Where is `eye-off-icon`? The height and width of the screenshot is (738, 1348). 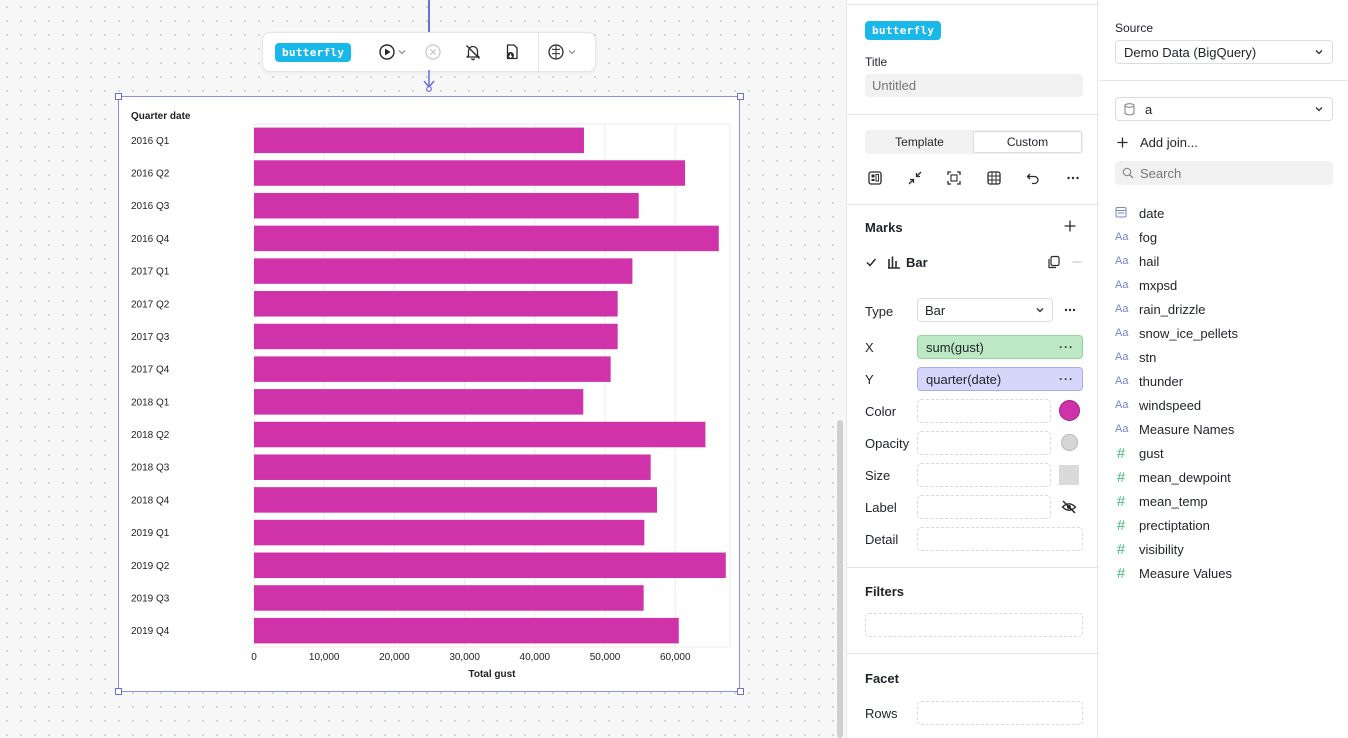 eye-off-icon is located at coordinates (1069, 507).